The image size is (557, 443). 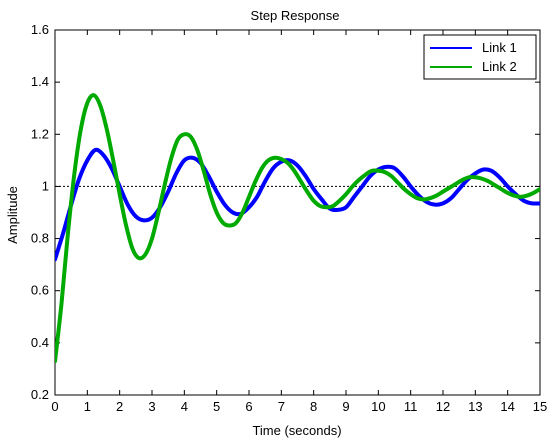 What do you see at coordinates (119, 406) in the screenshot?
I see `x-tick-label: 2` at bounding box center [119, 406].